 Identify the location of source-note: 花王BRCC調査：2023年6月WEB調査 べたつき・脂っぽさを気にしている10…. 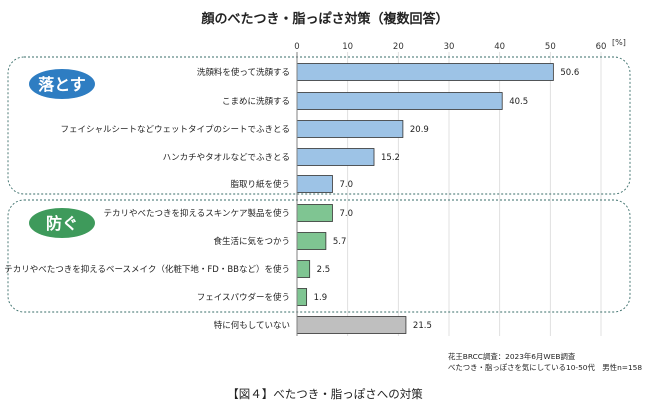
(545, 362).